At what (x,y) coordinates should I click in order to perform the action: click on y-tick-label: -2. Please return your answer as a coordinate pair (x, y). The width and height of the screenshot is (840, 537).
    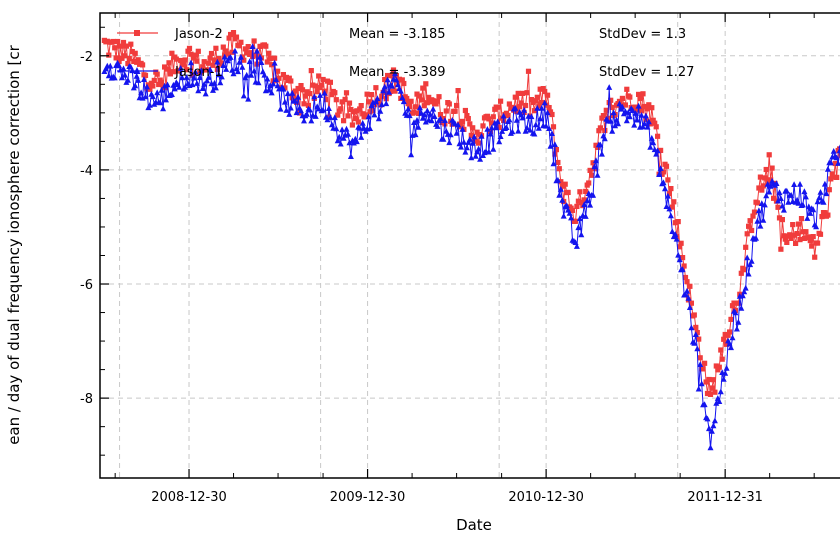
    Looking at the image, I should click on (86, 57).